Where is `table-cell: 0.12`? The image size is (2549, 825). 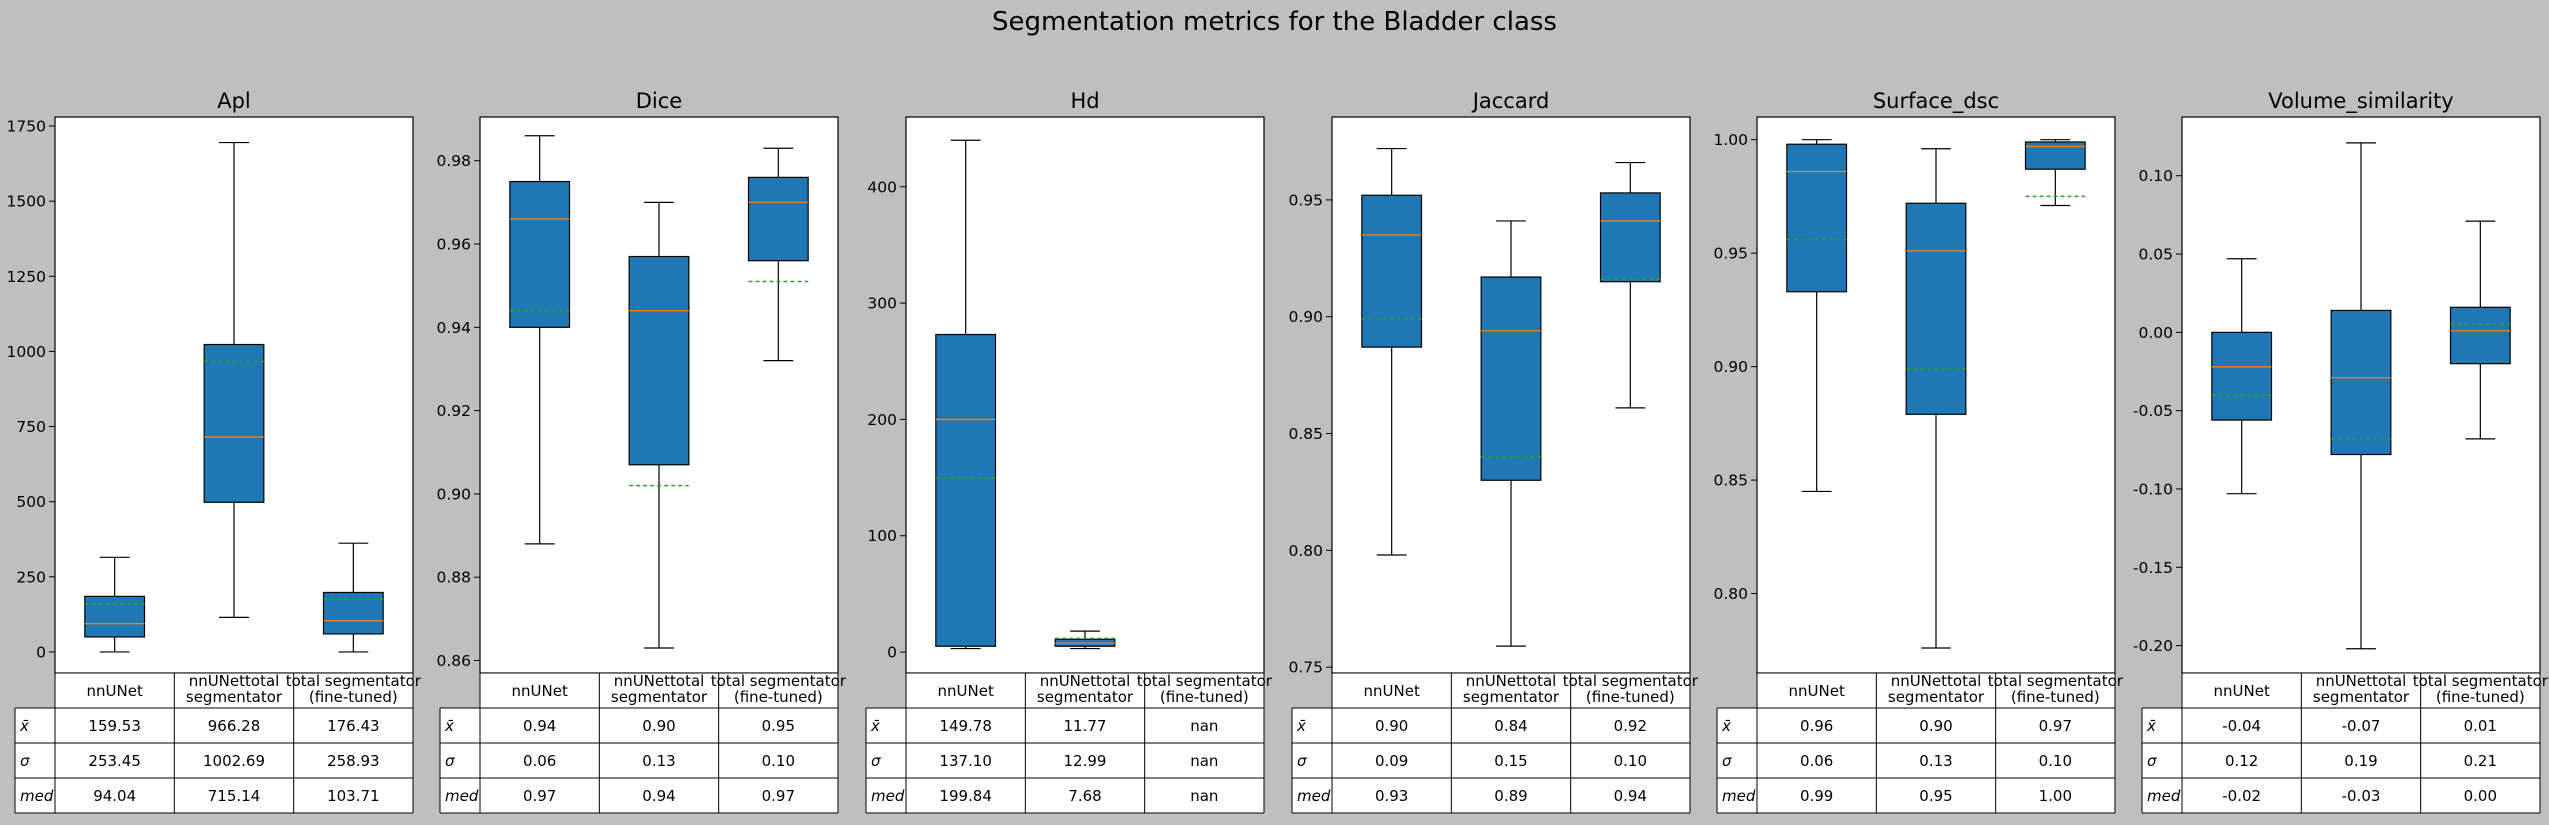
table-cell: 0.12 is located at coordinates (2241, 761).